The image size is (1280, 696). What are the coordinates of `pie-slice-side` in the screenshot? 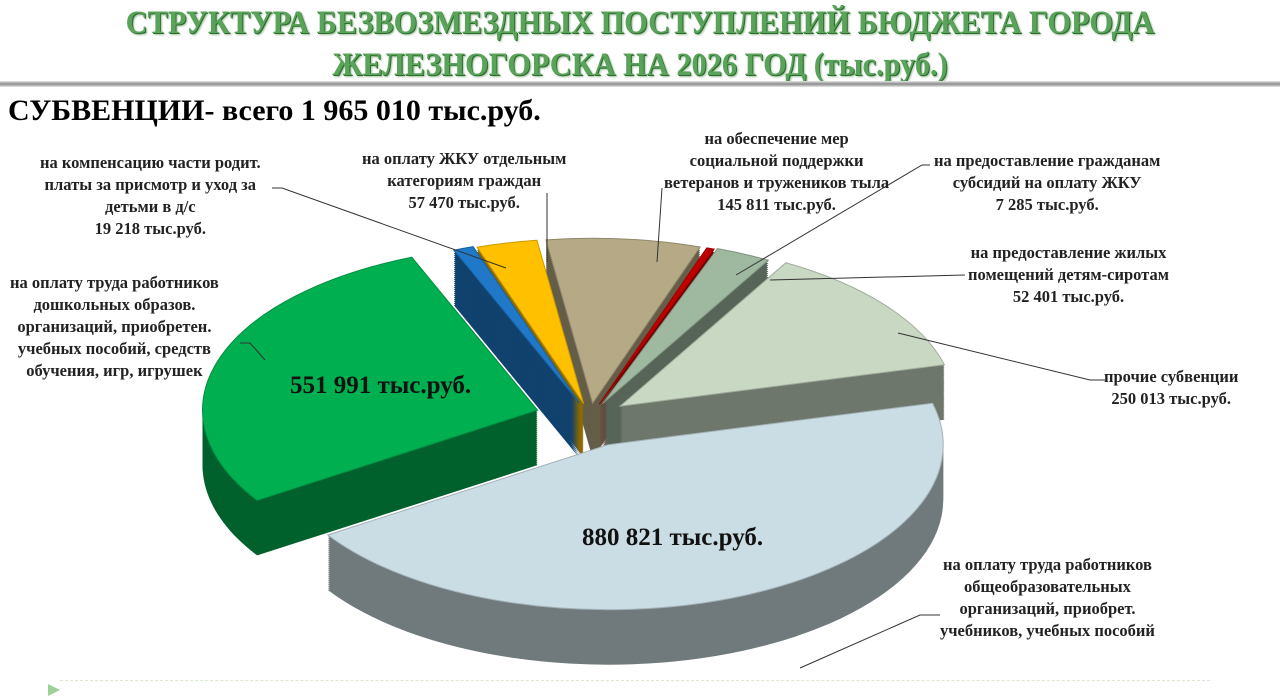 It's located at (657, 329).